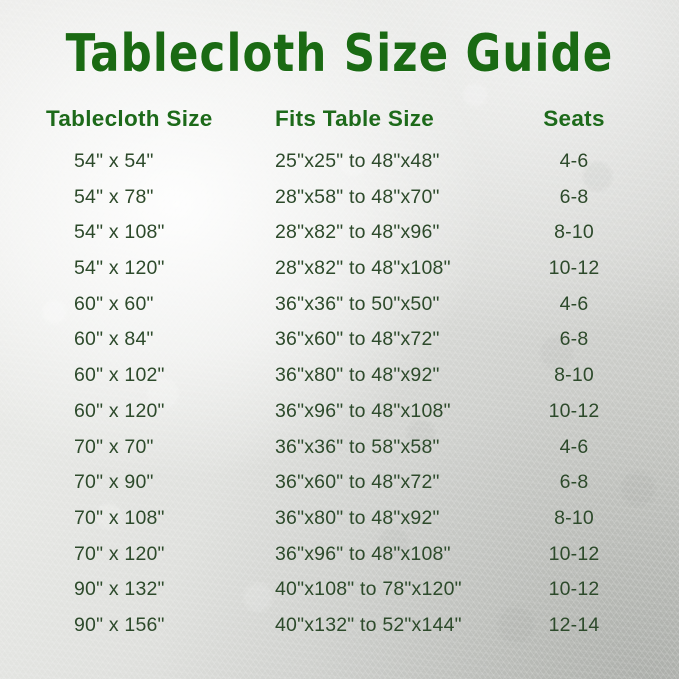 This screenshot has width=679, height=679. I want to click on cell-fits-table-size: 28"x82" to 48"x108", so click(363, 268).